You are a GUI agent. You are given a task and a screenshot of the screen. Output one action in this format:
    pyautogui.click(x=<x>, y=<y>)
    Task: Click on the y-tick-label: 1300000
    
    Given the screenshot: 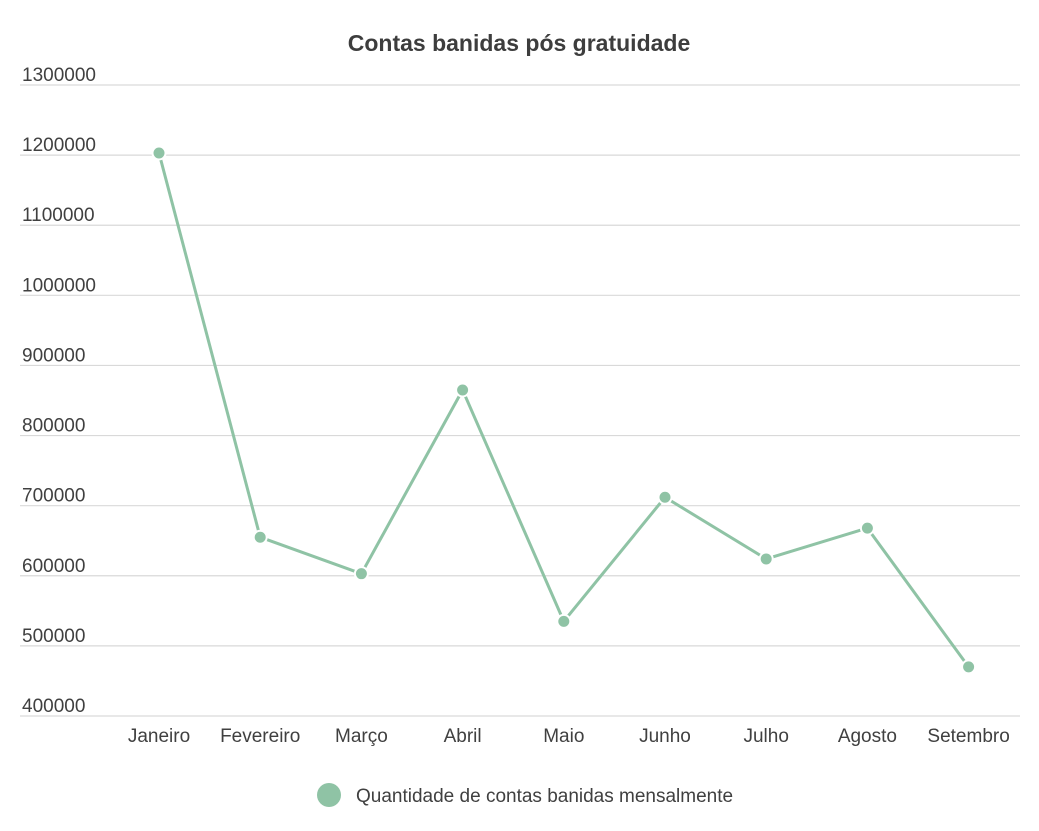 What is the action you would take?
    pyautogui.click(x=59, y=75)
    